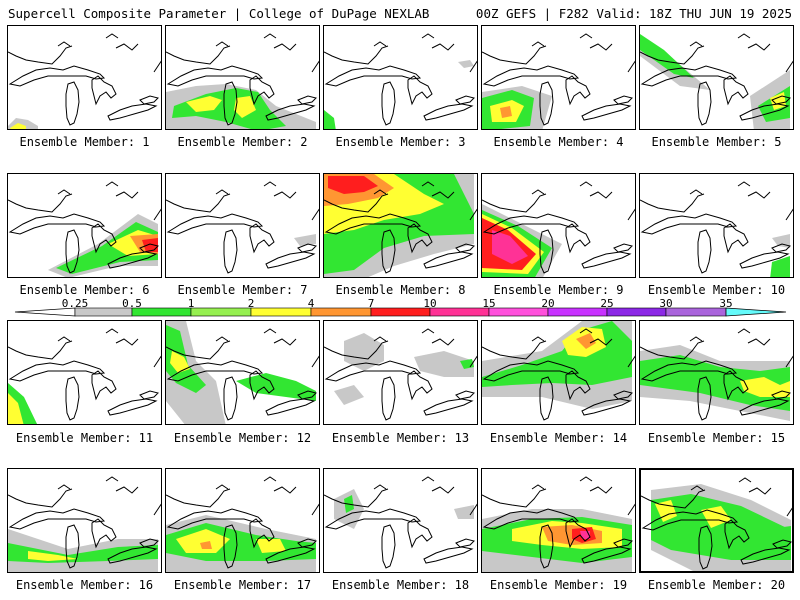 The image size is (800, 600). I want to click on ensemble-member-label: Ensemble Member: 3, so click(400, 142).